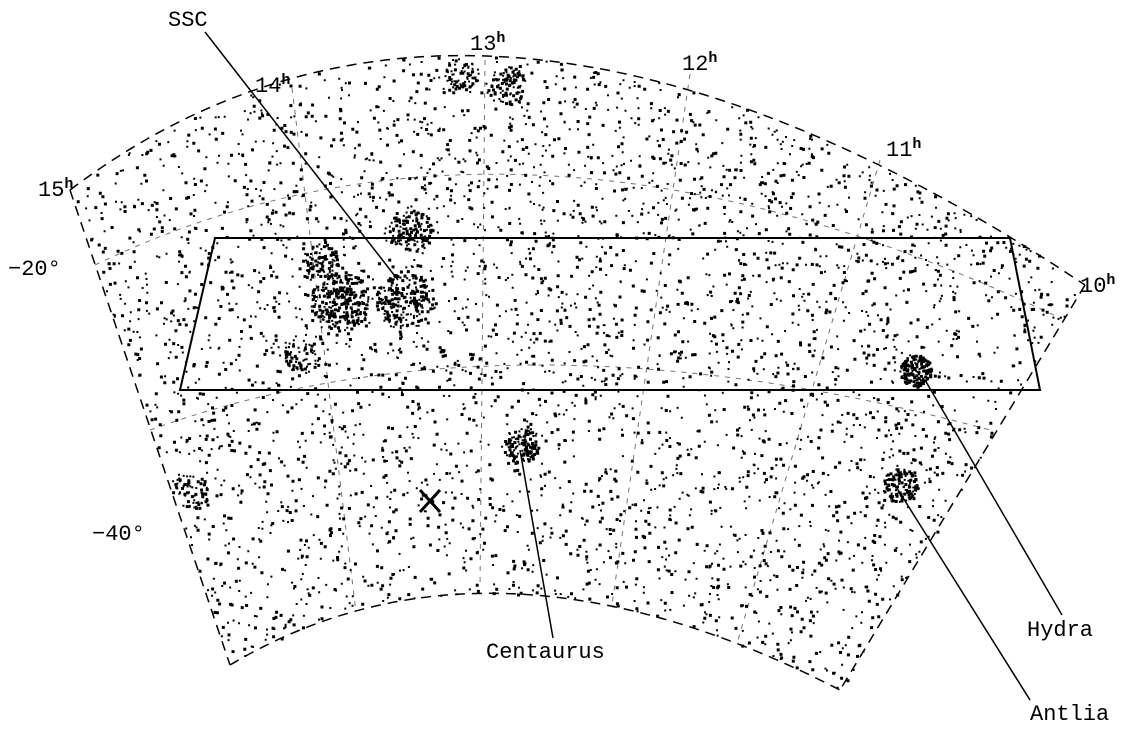 Image resolution: width=1130 pixels, height=732 pixels. I want to click on ra-label: 12h, so click(699, 63).